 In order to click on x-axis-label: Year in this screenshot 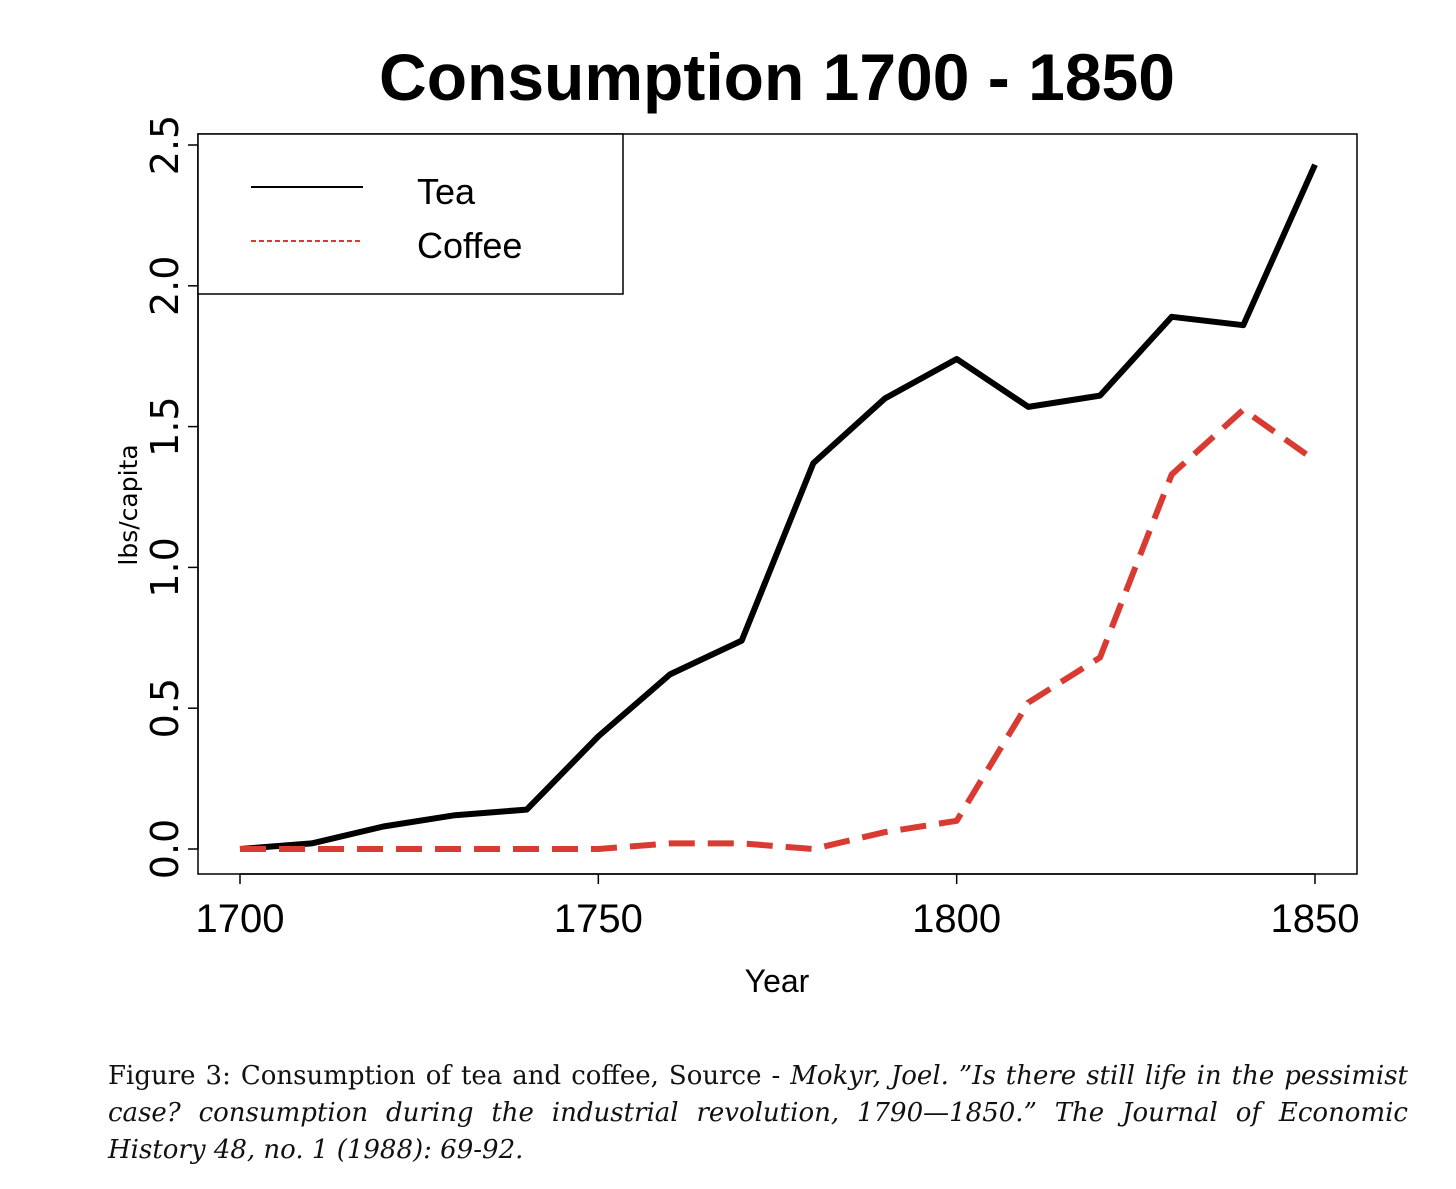, I will do `click(777, 981)`.